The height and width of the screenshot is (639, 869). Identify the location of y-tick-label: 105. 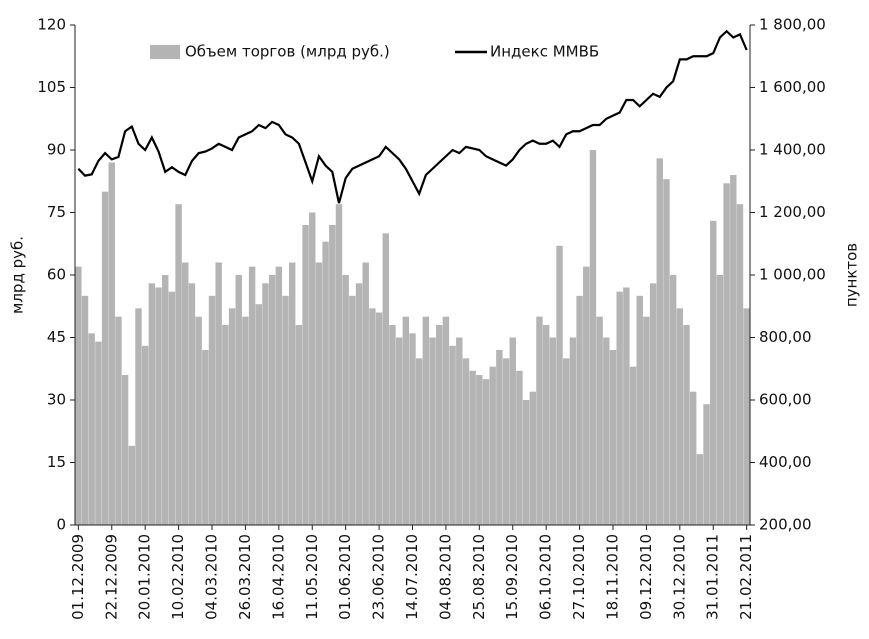
(51, 87).